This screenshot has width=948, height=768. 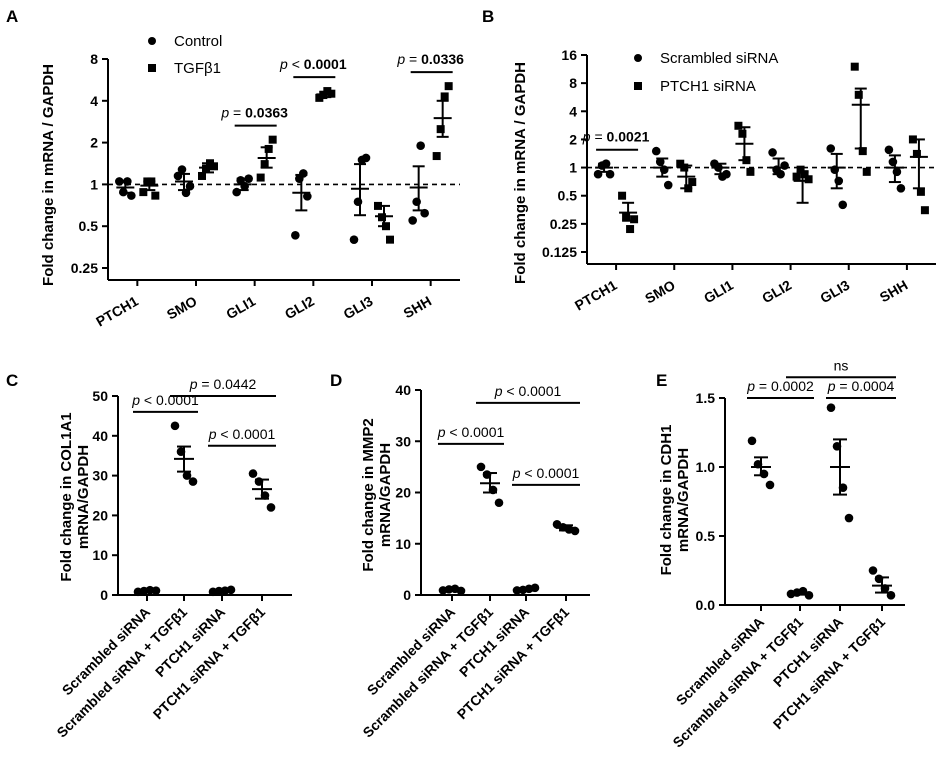 I want to click on legend-label-ptch1: PTCH1 siRNA, so click(x=708, y=86).